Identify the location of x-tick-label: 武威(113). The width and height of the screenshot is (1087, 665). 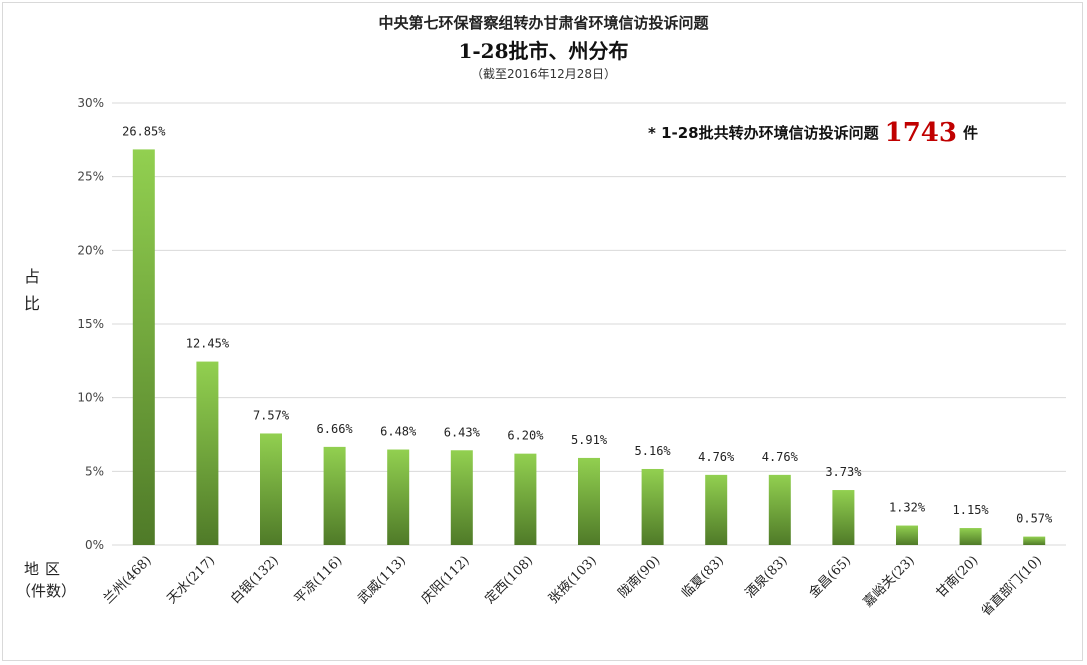
(382, 580).